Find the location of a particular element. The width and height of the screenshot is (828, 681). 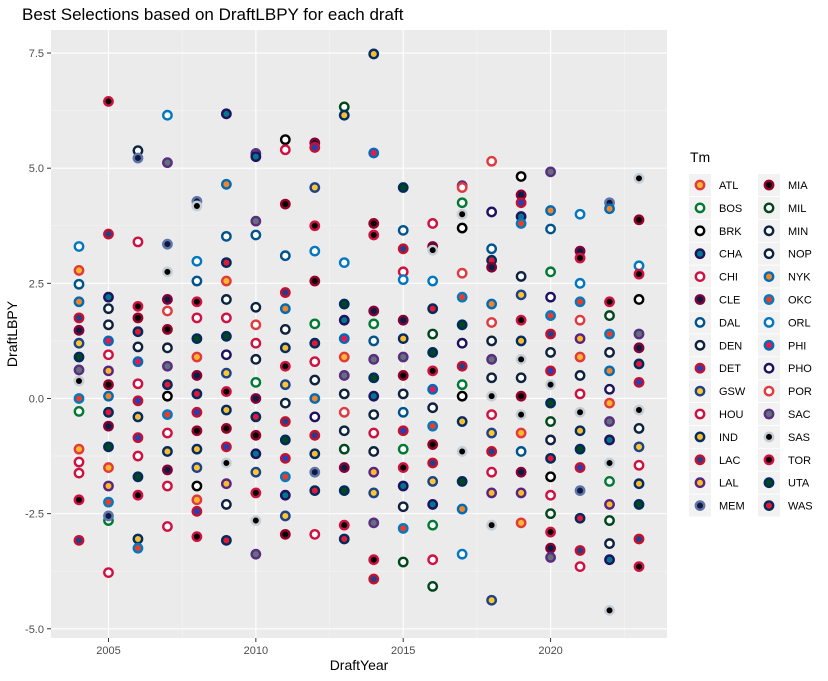

data-point-gsw is located at coordinates (374, 493).